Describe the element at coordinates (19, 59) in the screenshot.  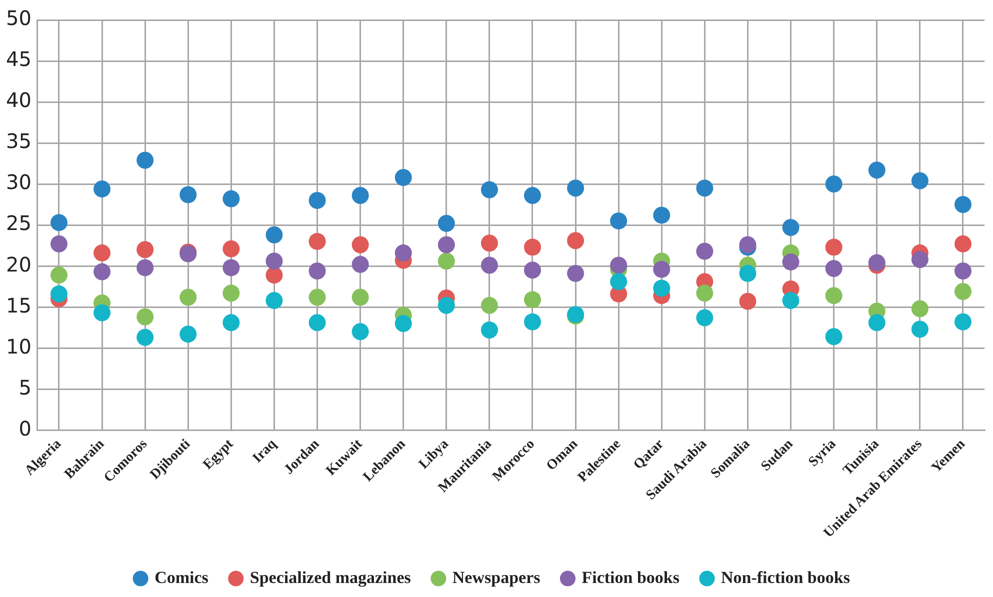
I see `y-tick-label: 45` at that location.